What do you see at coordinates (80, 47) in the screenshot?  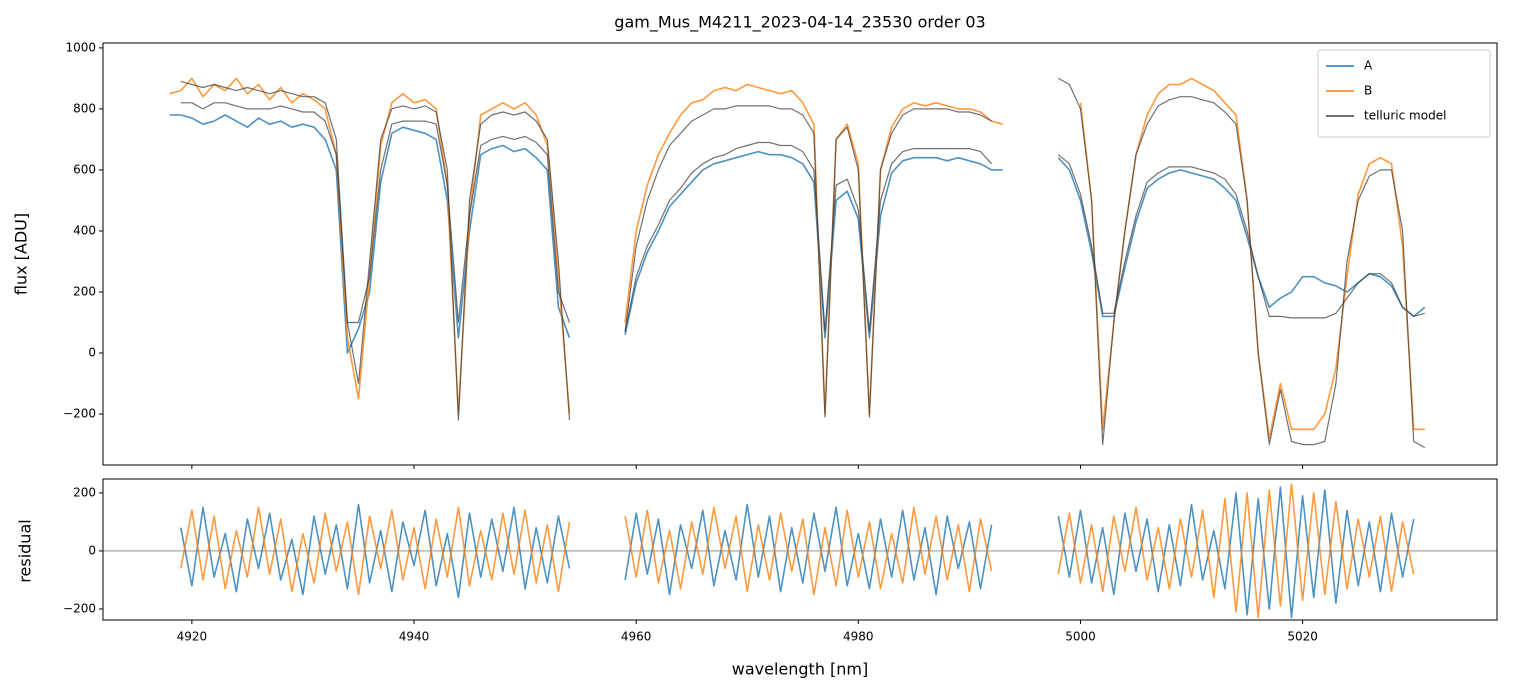 I see `y-tick-label: 1000` at bounding box center [80, 47].